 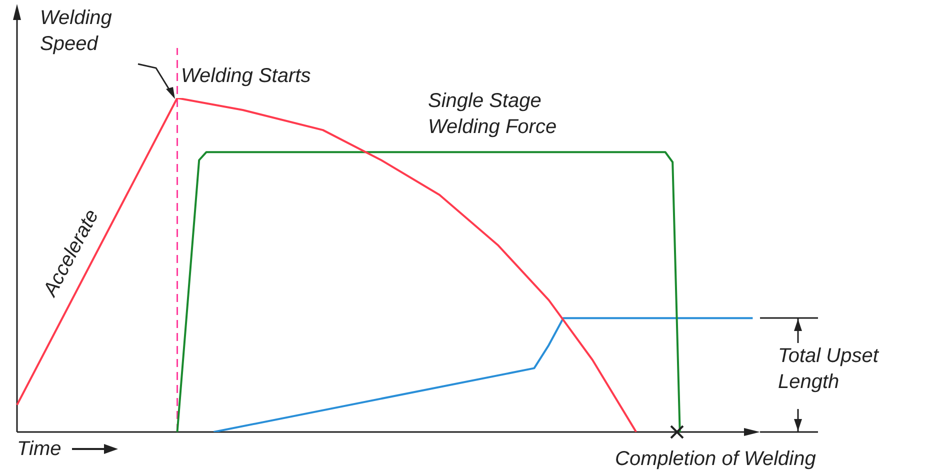 I want to click on text: Welding Starts, so click(x=246, y=76).